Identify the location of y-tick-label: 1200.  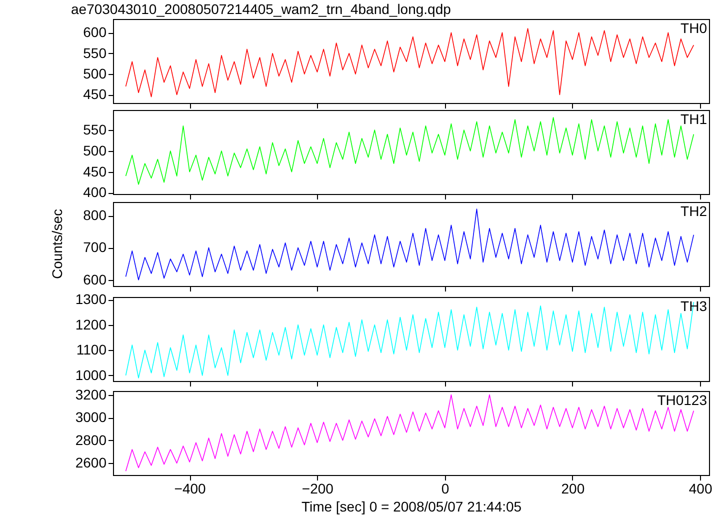
(91, 324).